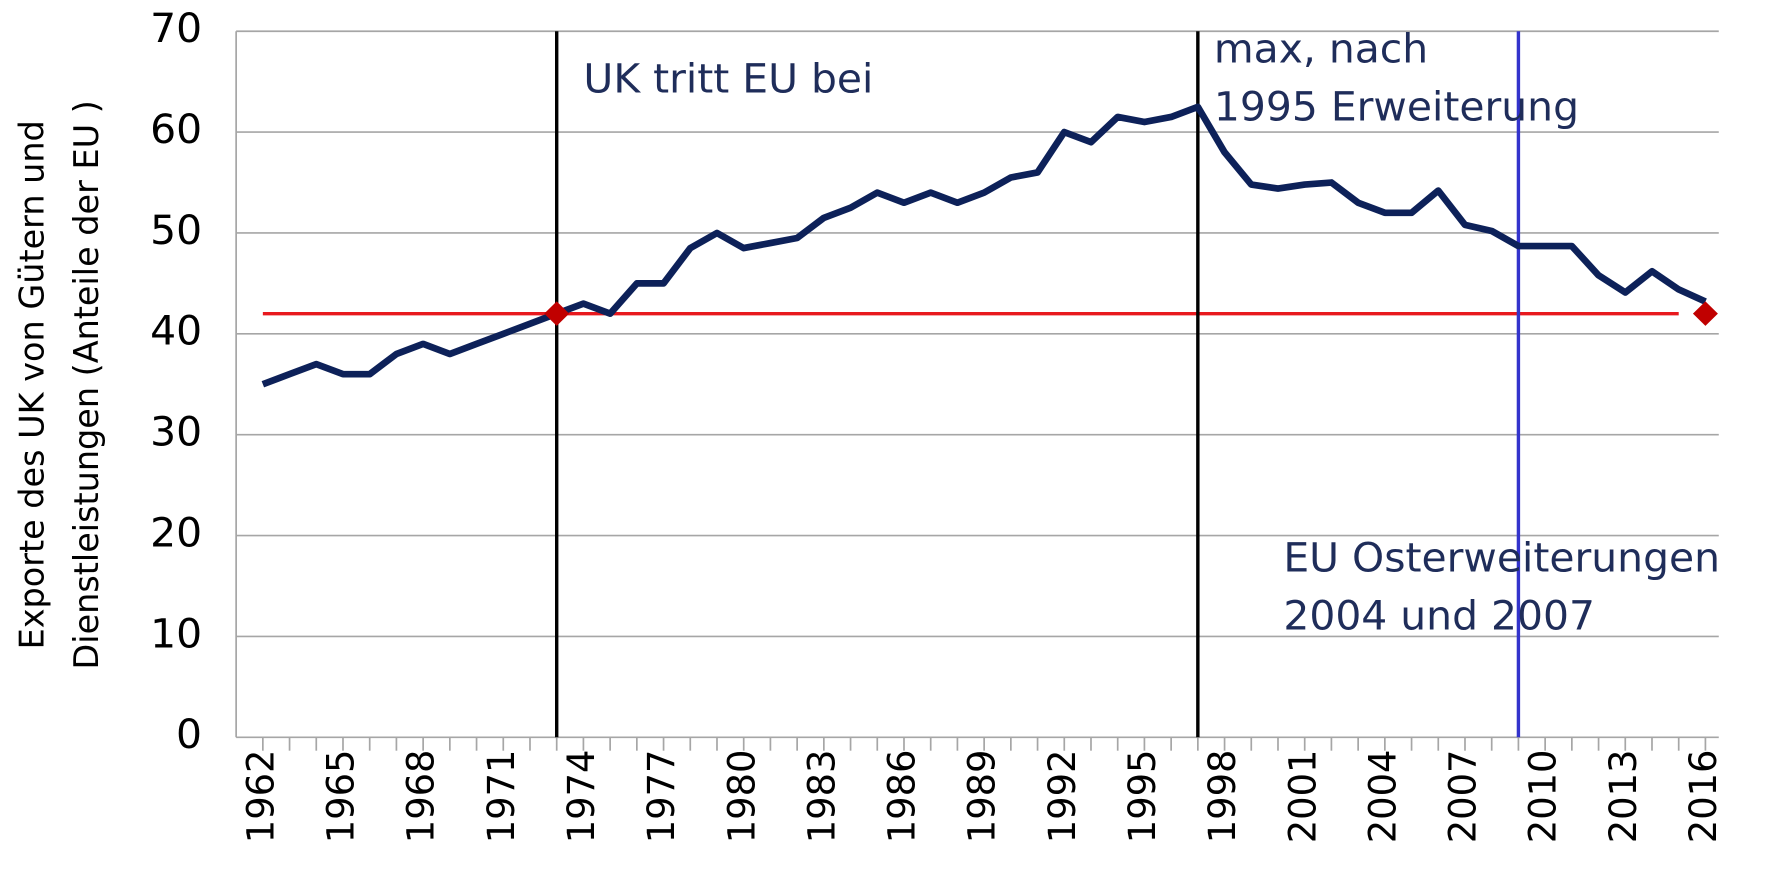  I want to click on x-tick-label: 1998, so click(1222, 797).